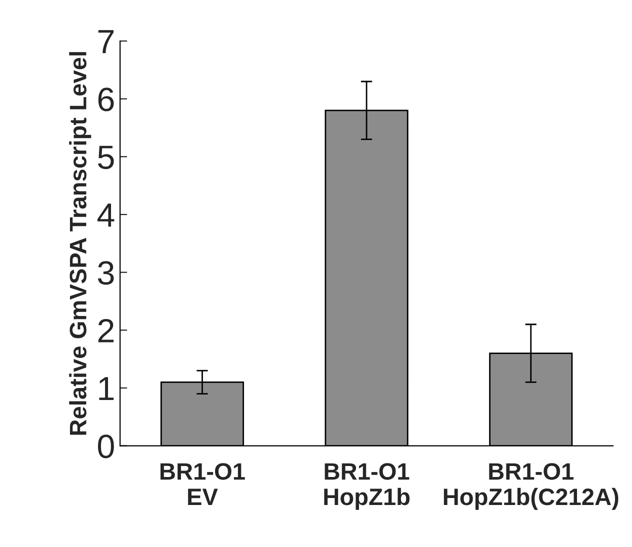  What do you see at coordinates (106, 42) in the screenshot?
I see `y-tick-label: 7` at bounding box center [106, 42].